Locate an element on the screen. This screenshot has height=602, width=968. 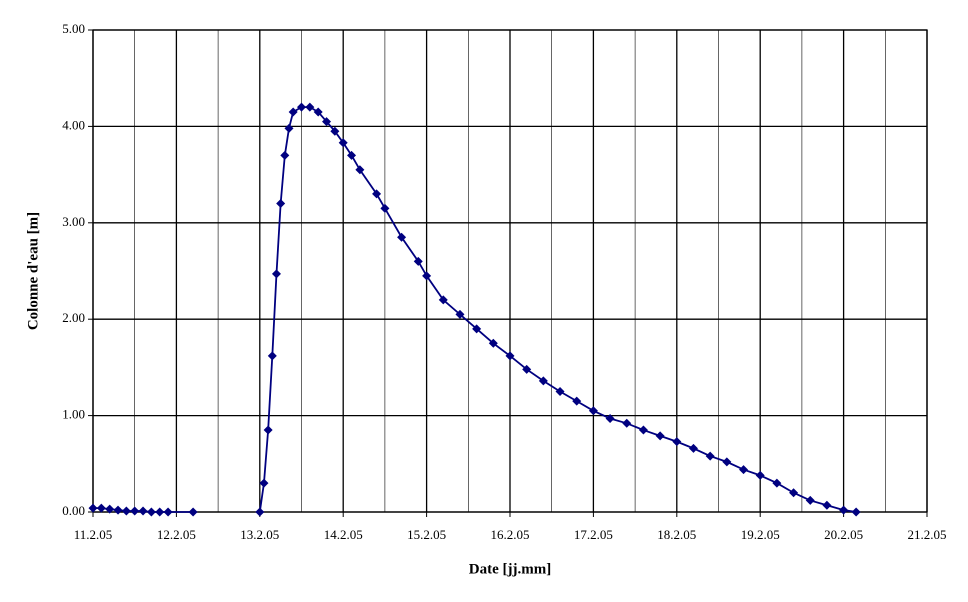
y-tick-label: 5.00 is located at coordinates (73, 28).